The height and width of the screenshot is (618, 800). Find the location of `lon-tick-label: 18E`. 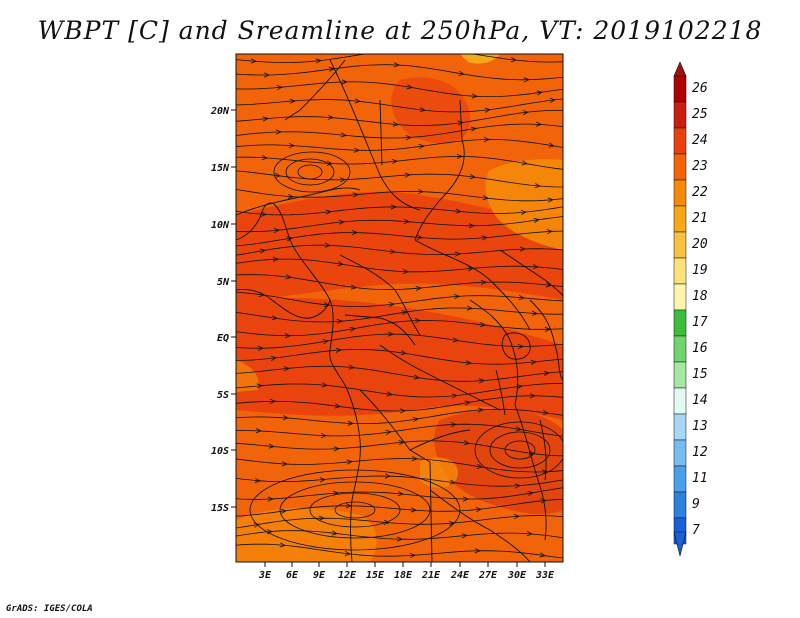

lon-tick-label: 18E is located at coordinates (403, 575).